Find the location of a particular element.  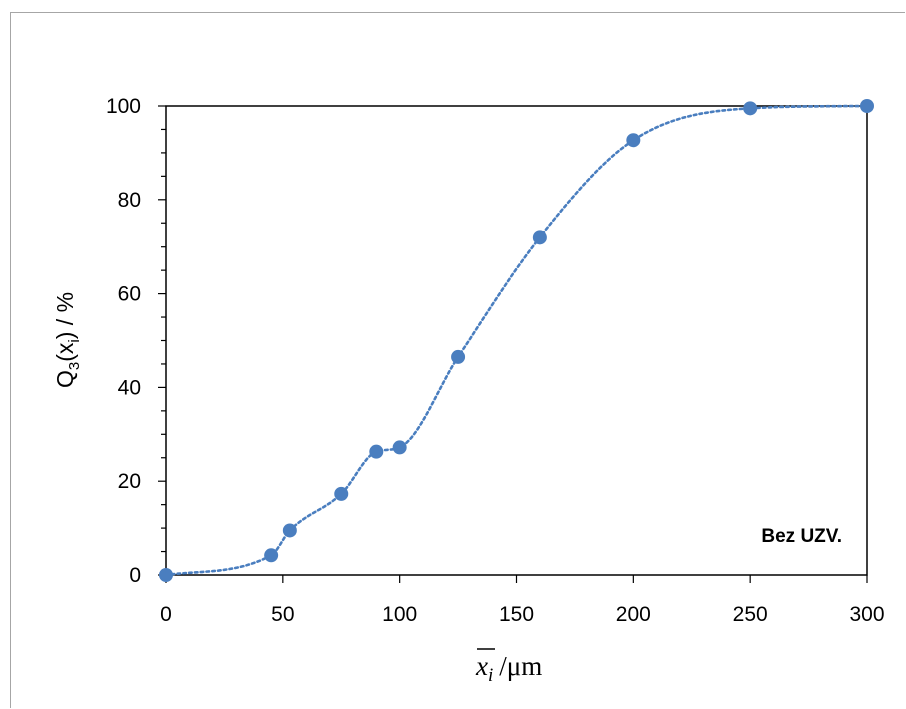

y-axis-label-open: (x is located at coordinates (65, 352).